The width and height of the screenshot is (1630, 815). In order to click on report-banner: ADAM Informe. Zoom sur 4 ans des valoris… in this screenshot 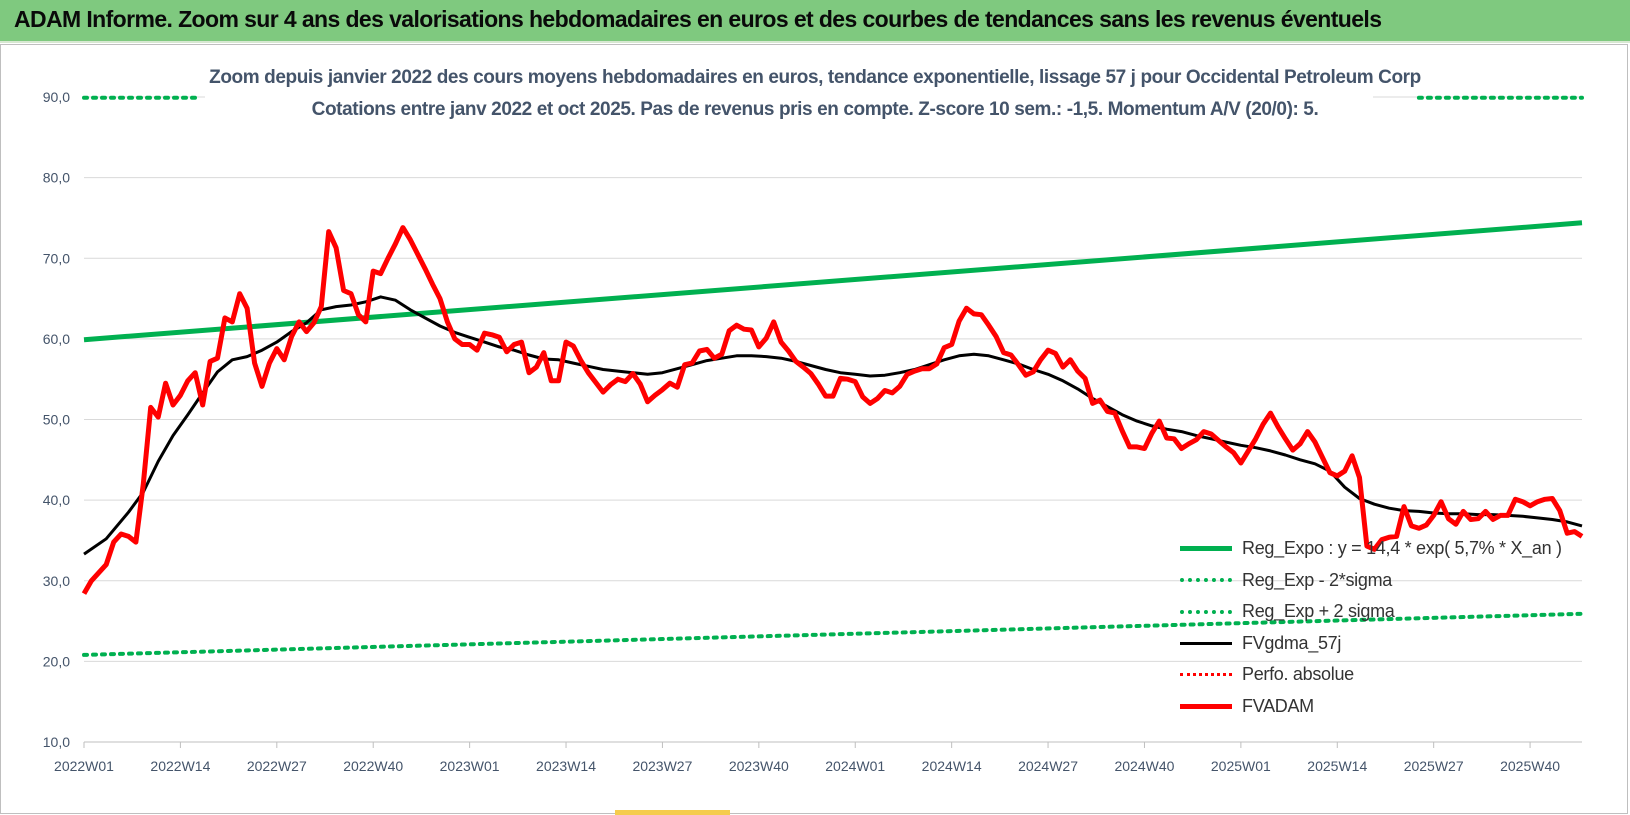, I will do `click(815, 21)`.